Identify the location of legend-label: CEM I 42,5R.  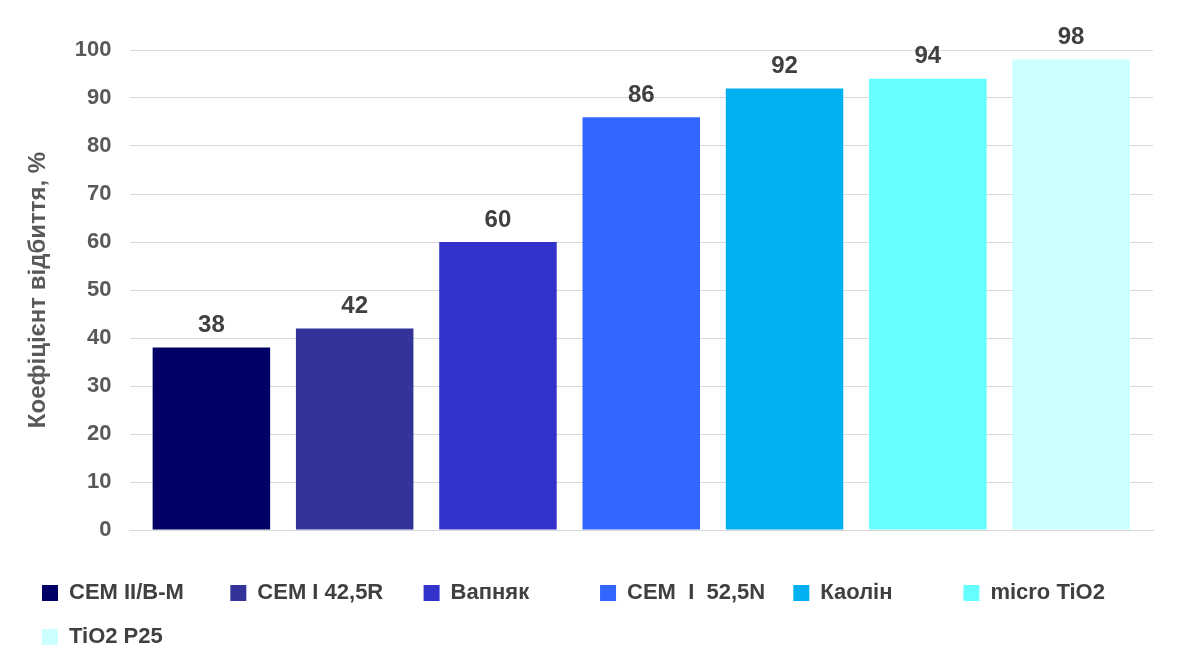
(329, 592).